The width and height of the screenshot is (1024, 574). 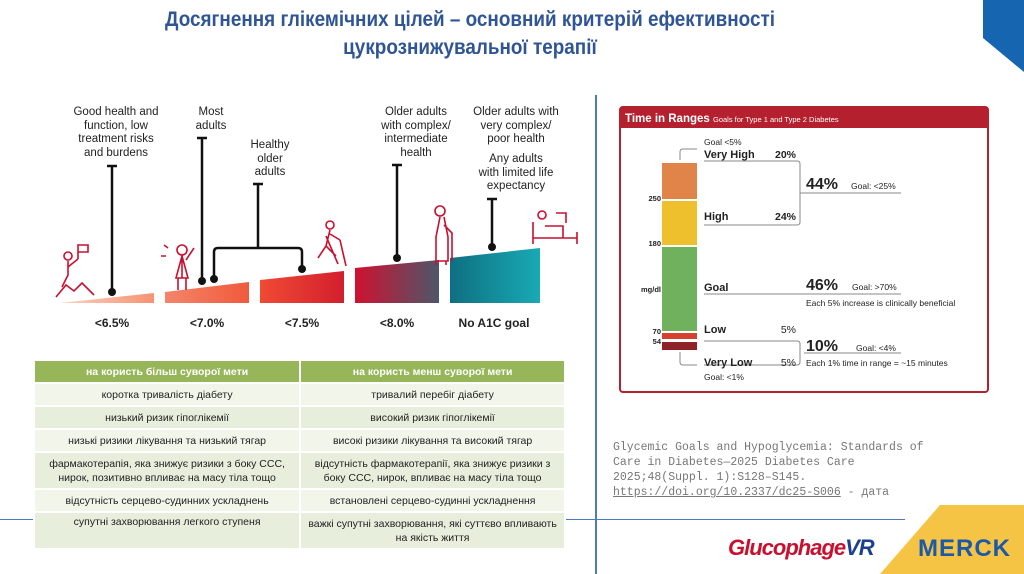 What do you see at coordinates (654, 243) in the screenshot?
I see `tick: 180` at bounding box center [654, 243].